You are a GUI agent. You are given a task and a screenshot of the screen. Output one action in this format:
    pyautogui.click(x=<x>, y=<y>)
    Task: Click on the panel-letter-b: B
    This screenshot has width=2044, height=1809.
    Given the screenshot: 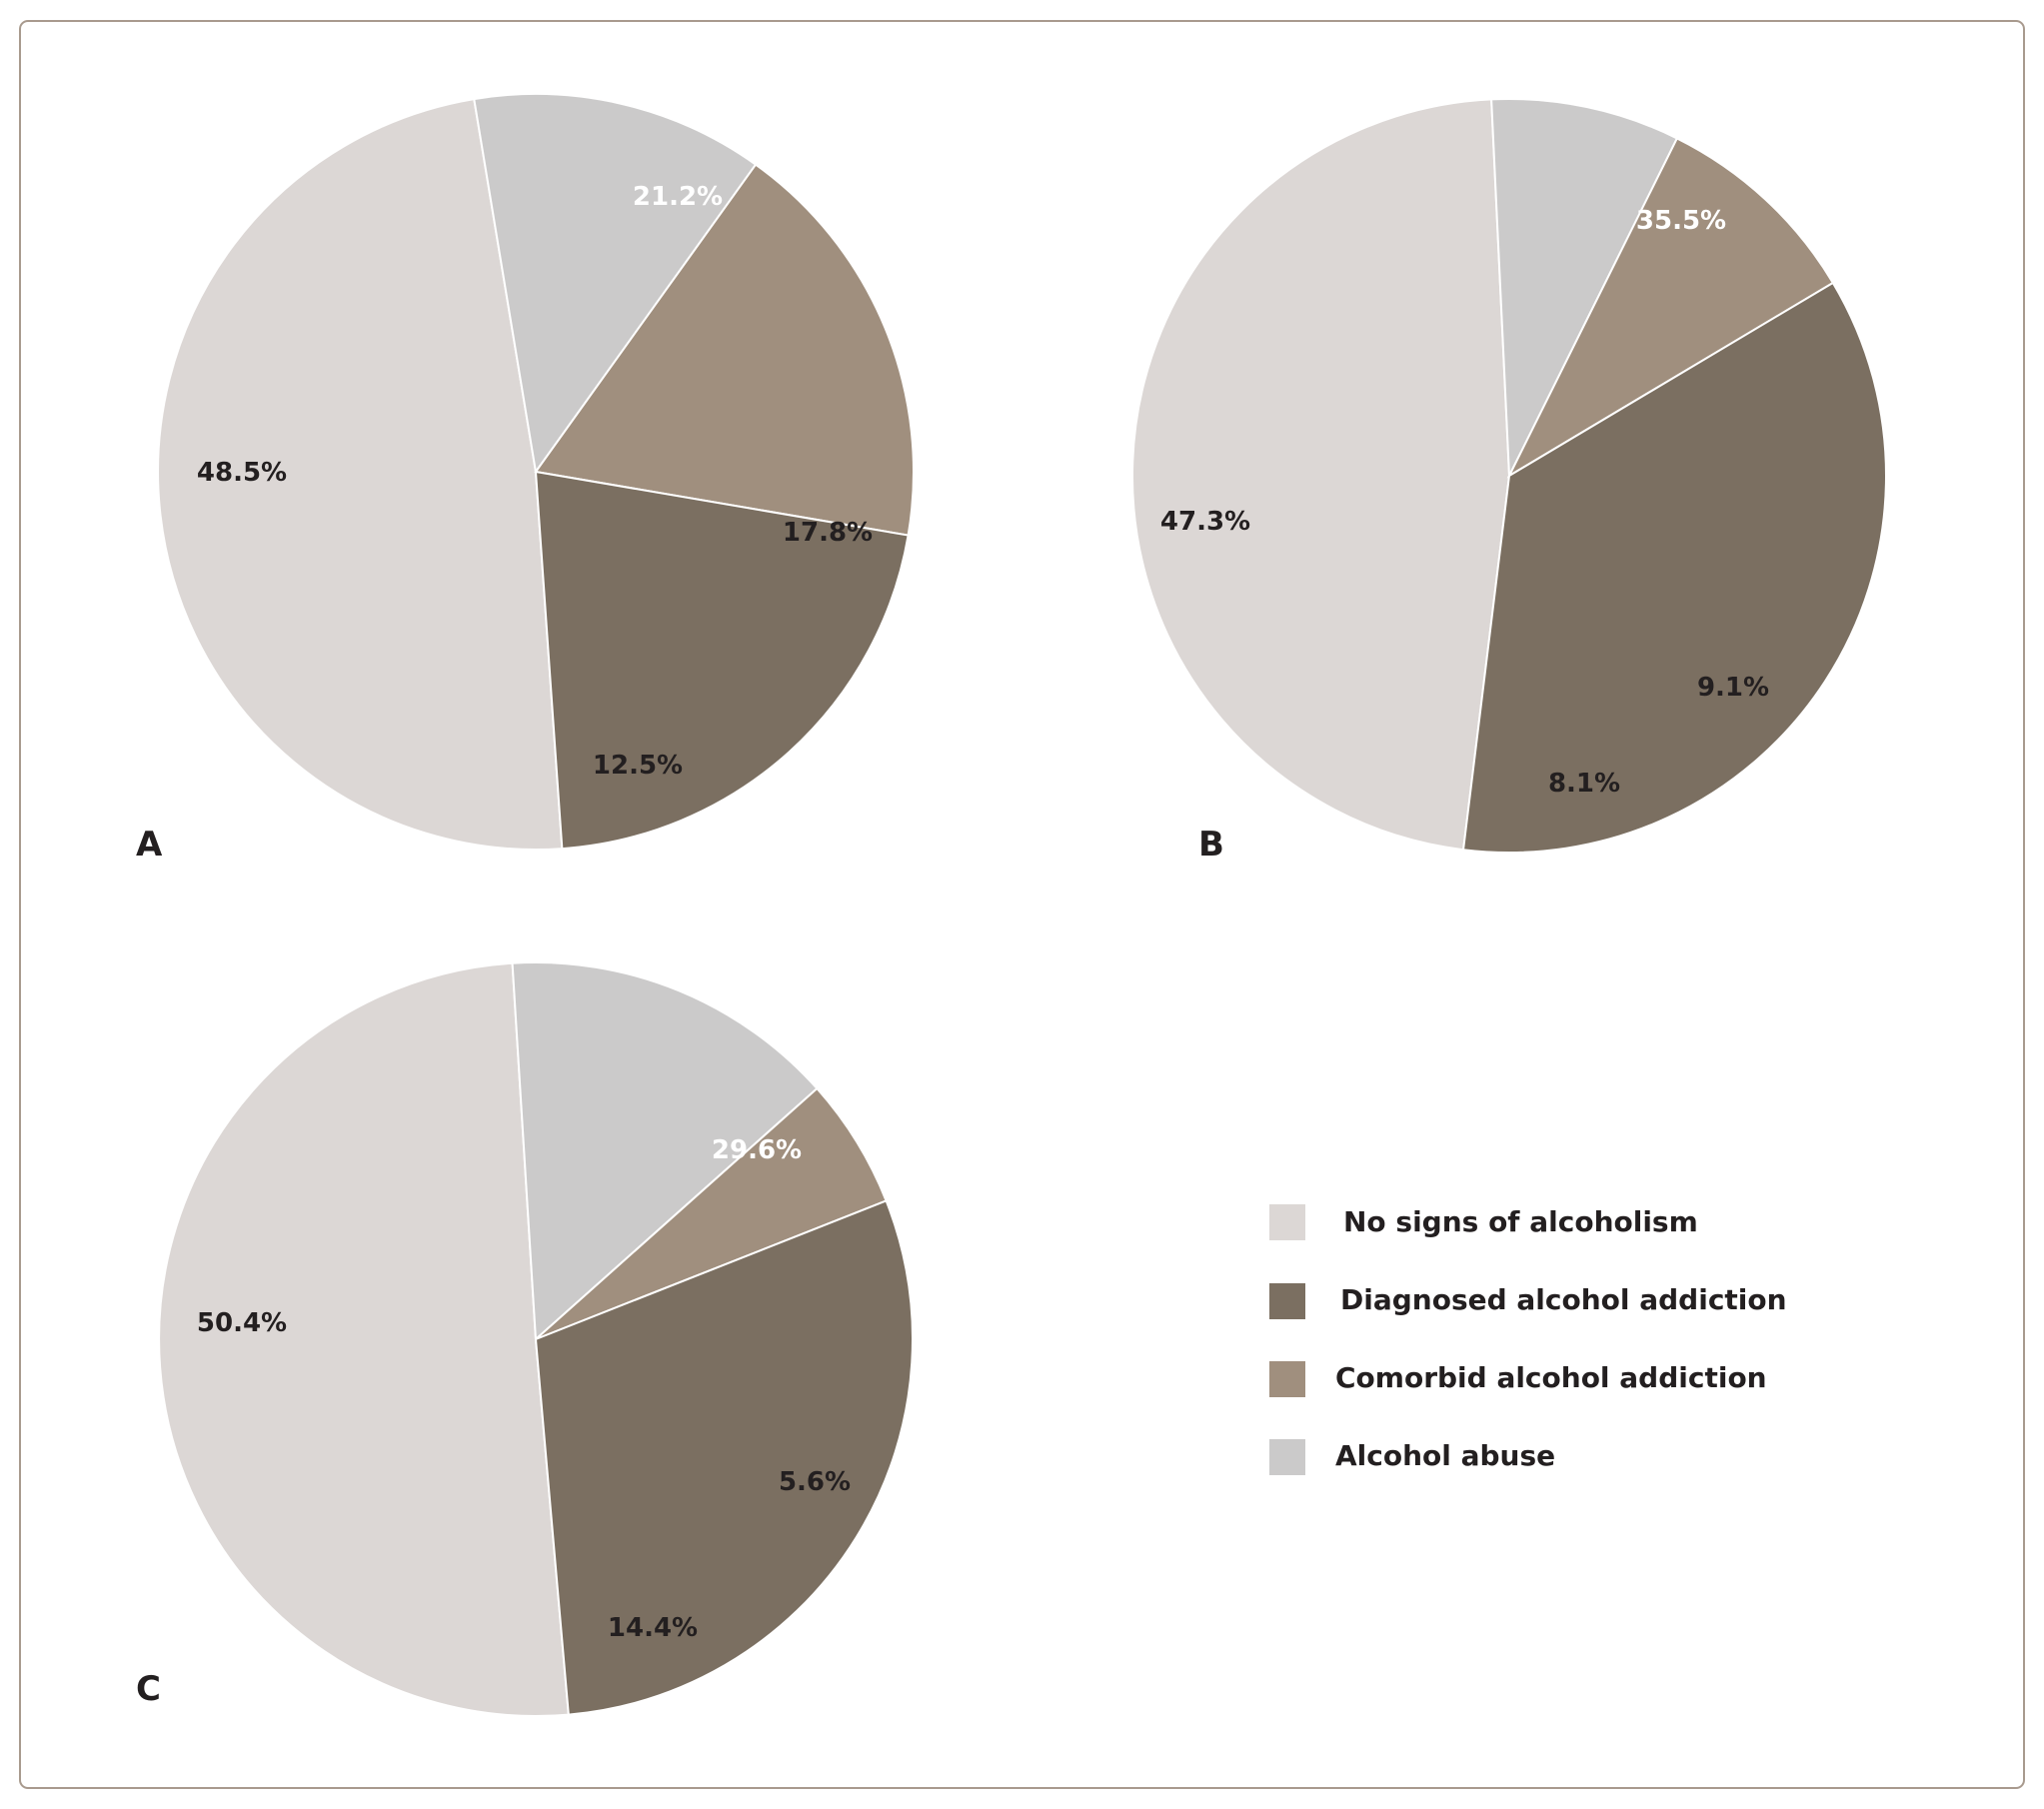 What is the action you would take?
    pyautogui.click(x=1211, y=845)
    